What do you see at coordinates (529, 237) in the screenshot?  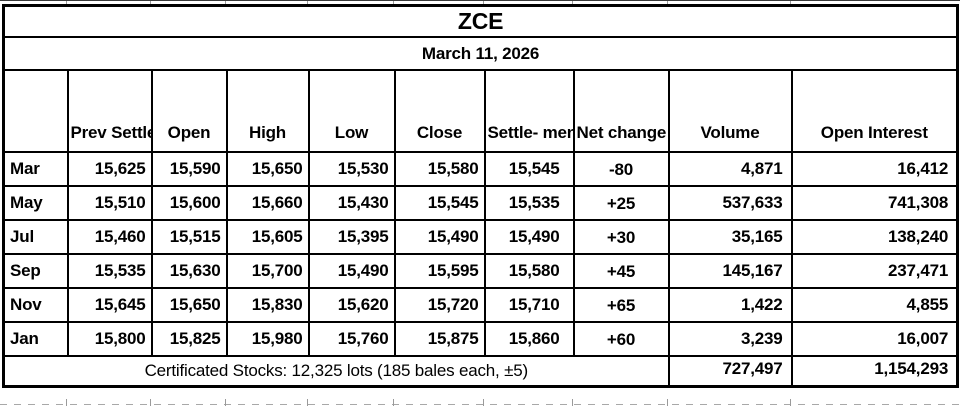 I see `cell-settlement: 15,490` at bounding box center [529, 237].